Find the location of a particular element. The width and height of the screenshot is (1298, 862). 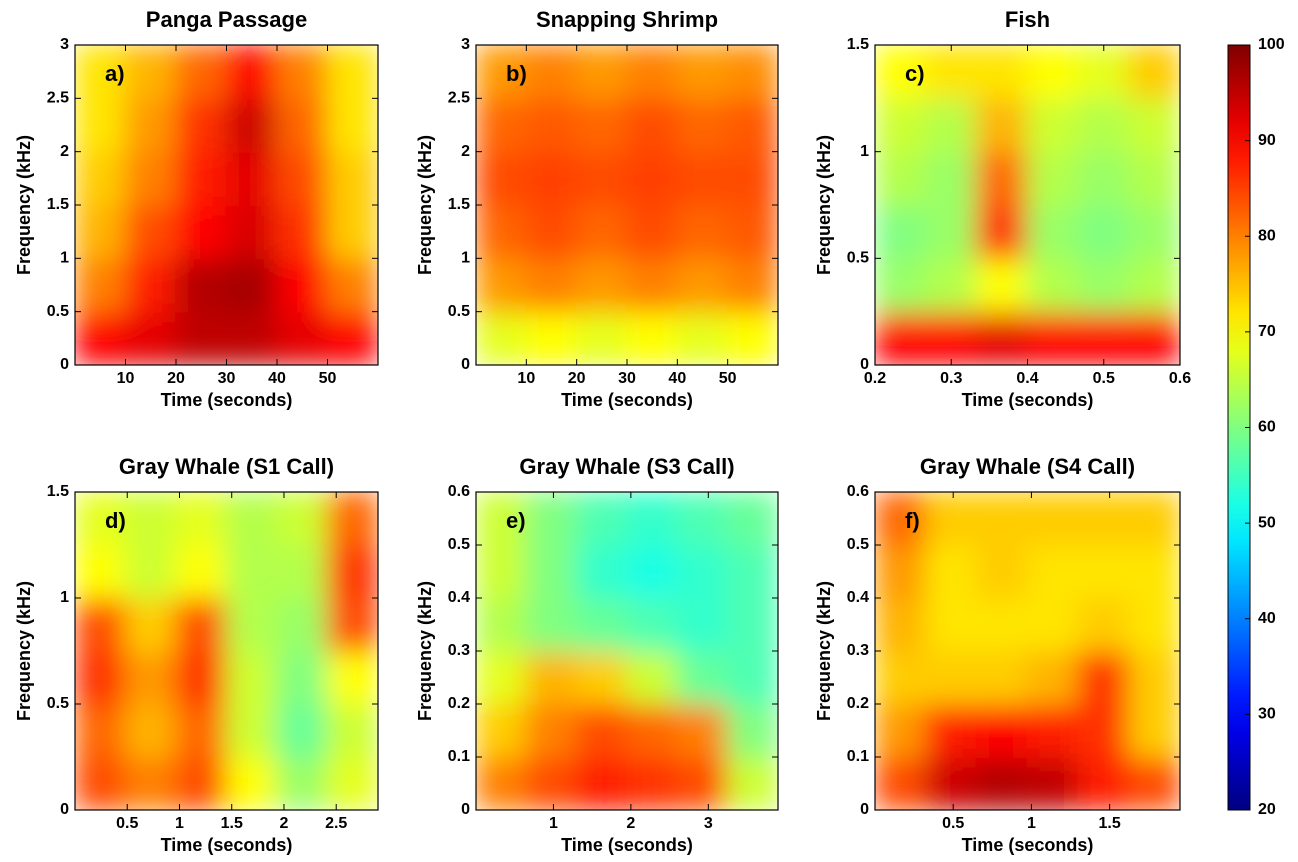

panel-label: e) is located at coordinates (516, 520).